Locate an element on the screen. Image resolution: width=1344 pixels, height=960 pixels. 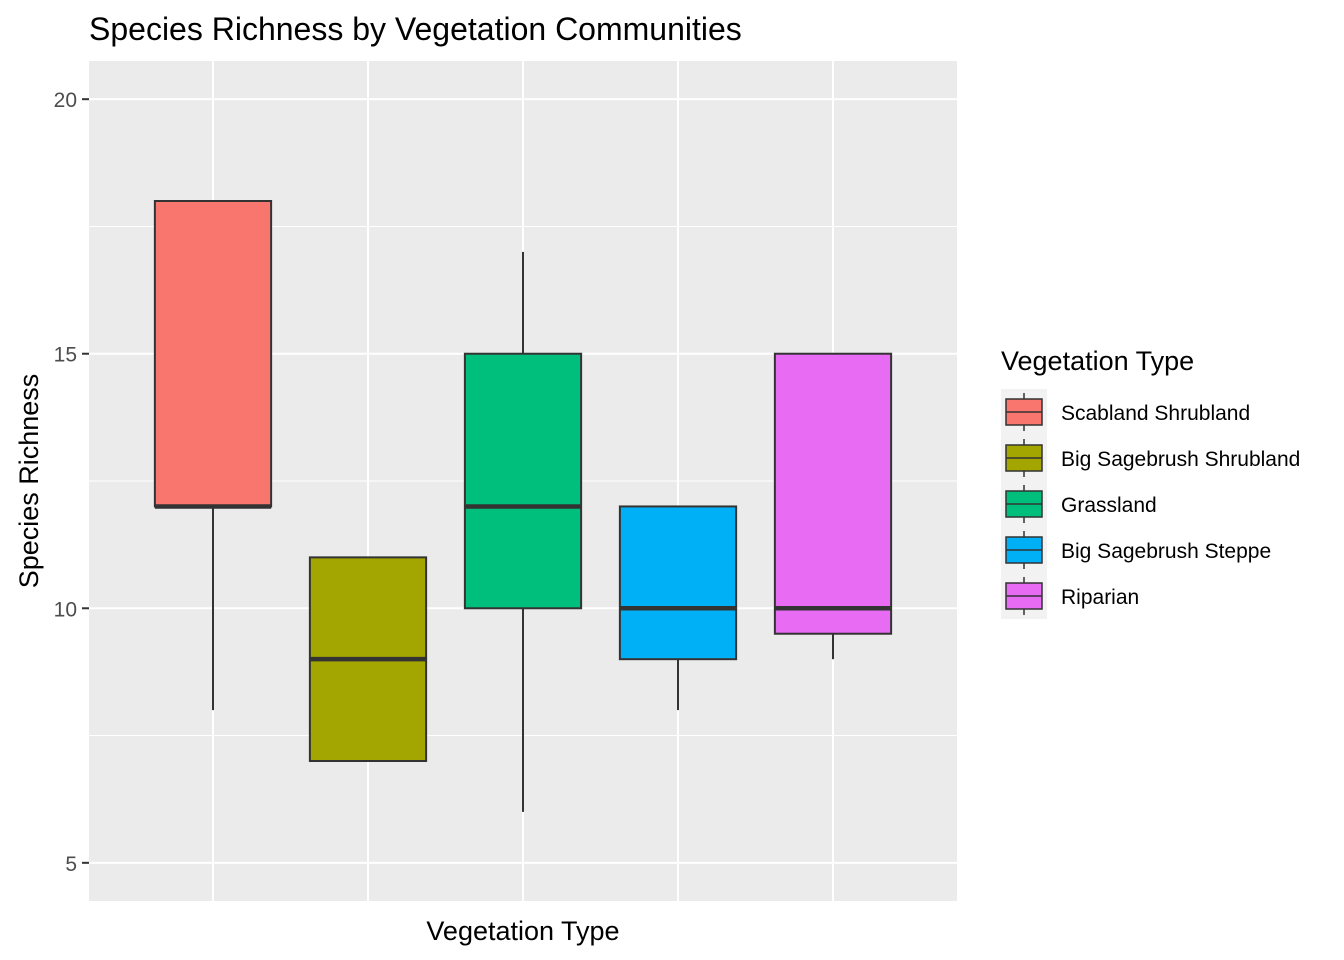
y-tick-label: 10 is located at coordinates (65, 609).